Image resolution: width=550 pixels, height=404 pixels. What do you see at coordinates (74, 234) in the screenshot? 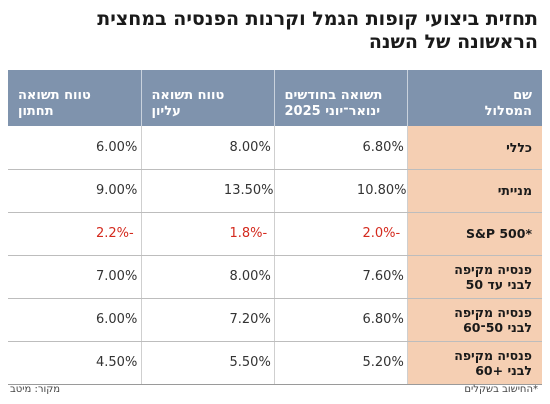
I see `lower-range-cell: -2.2%` at bounding box center [74, 234].